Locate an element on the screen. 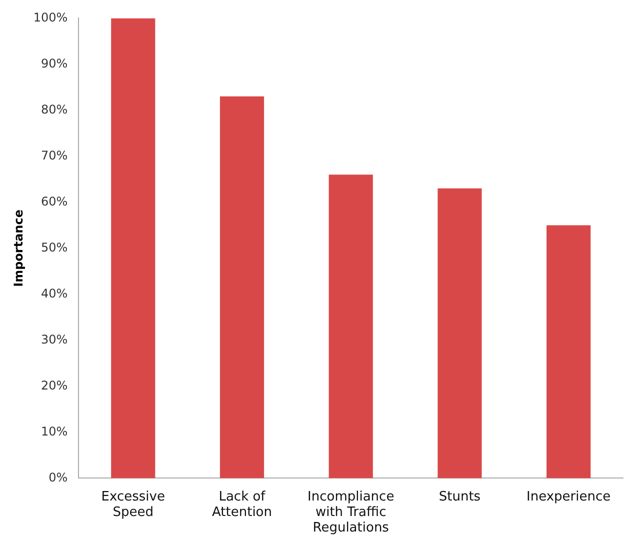  x-tick-label: Inexperience is located at coordinates (568, 496).